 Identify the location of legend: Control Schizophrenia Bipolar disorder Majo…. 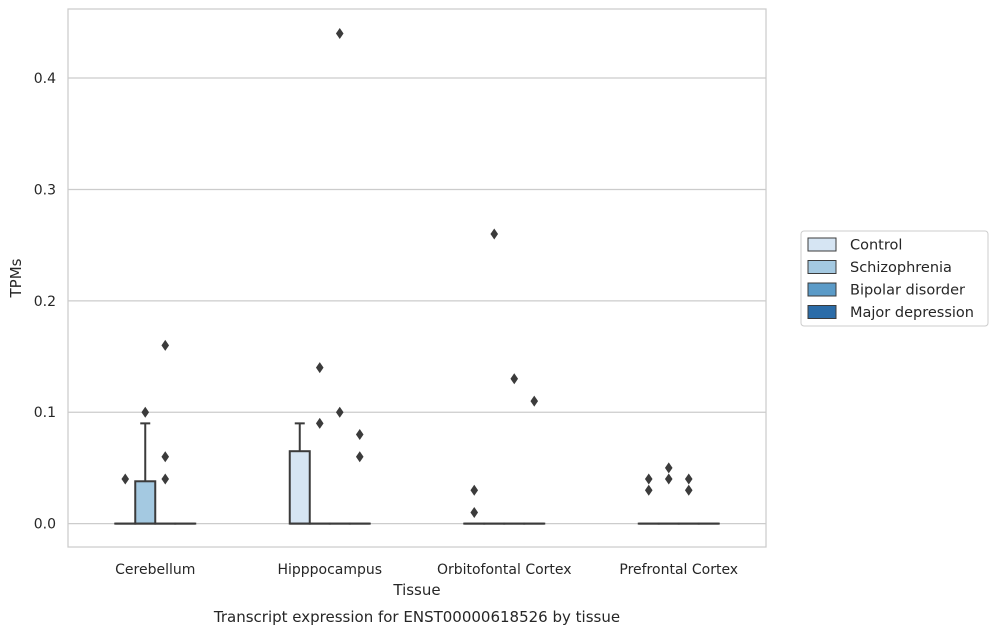
(894, 278).